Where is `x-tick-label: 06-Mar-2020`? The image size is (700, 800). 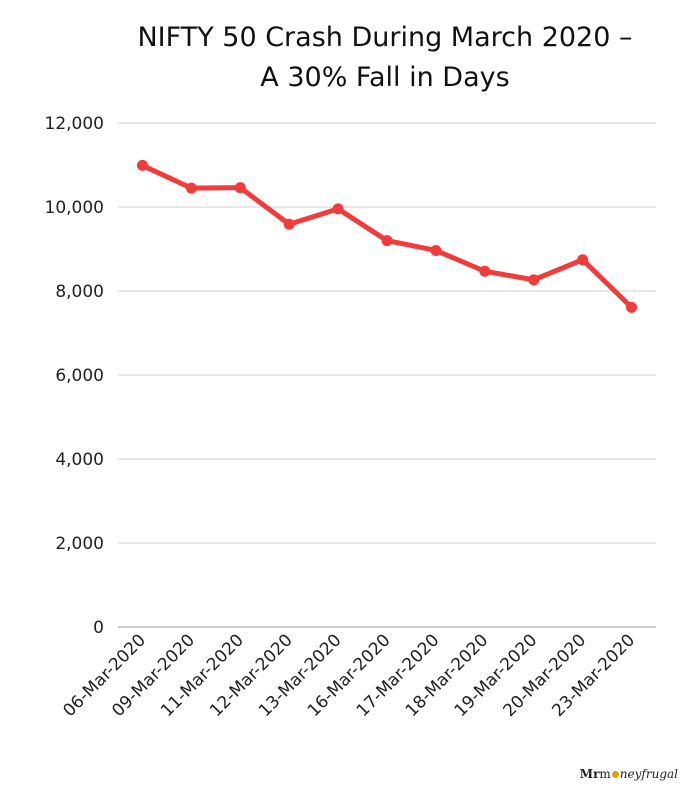
x-tick-label: 06-Mar-2020 is located at coordinates (104, 675).